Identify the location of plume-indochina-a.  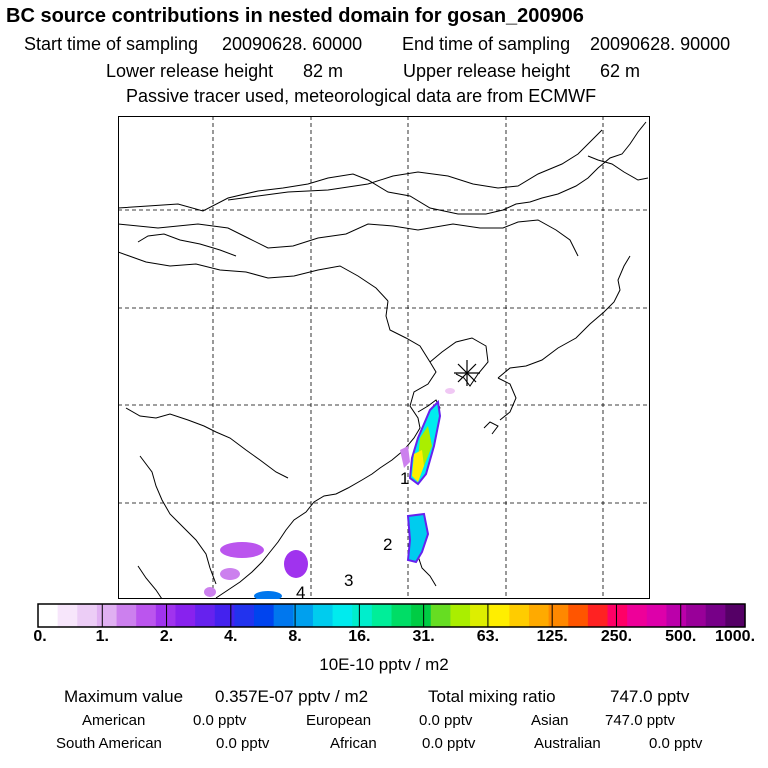
(242, 550).